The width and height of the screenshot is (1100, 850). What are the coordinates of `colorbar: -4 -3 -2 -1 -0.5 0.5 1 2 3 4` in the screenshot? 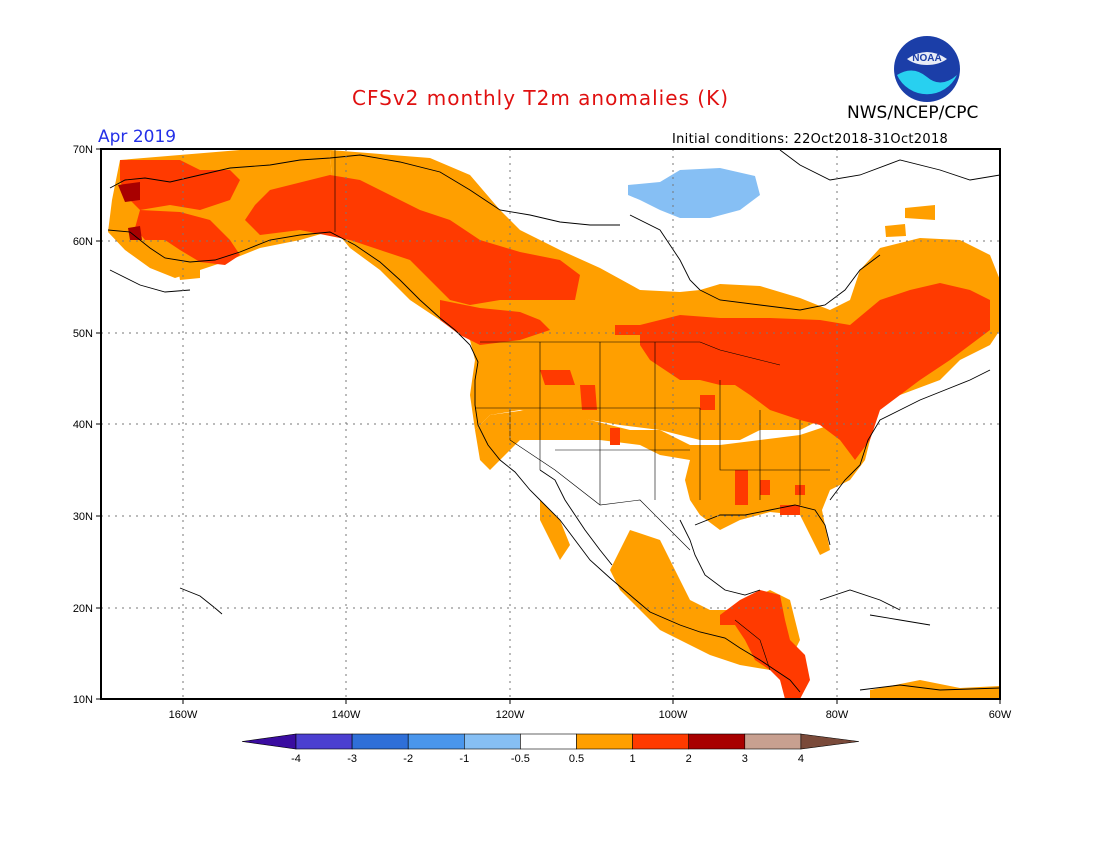 It's located at (550, 749).